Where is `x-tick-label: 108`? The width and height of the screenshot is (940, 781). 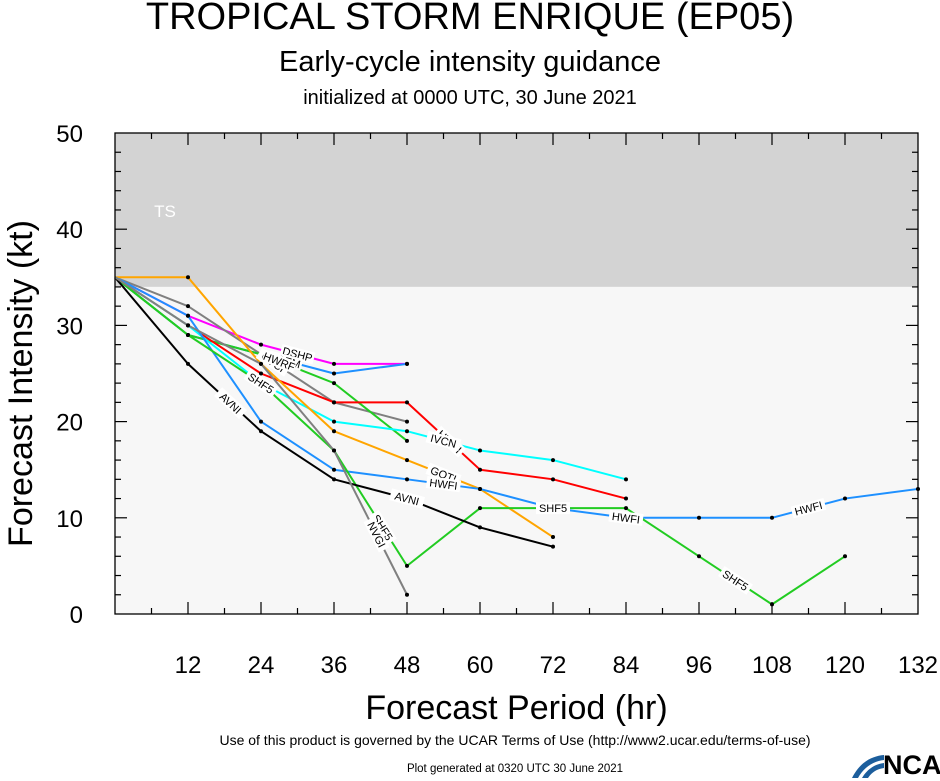 x-tick-label: 108 is located at coordinates (772, 665).